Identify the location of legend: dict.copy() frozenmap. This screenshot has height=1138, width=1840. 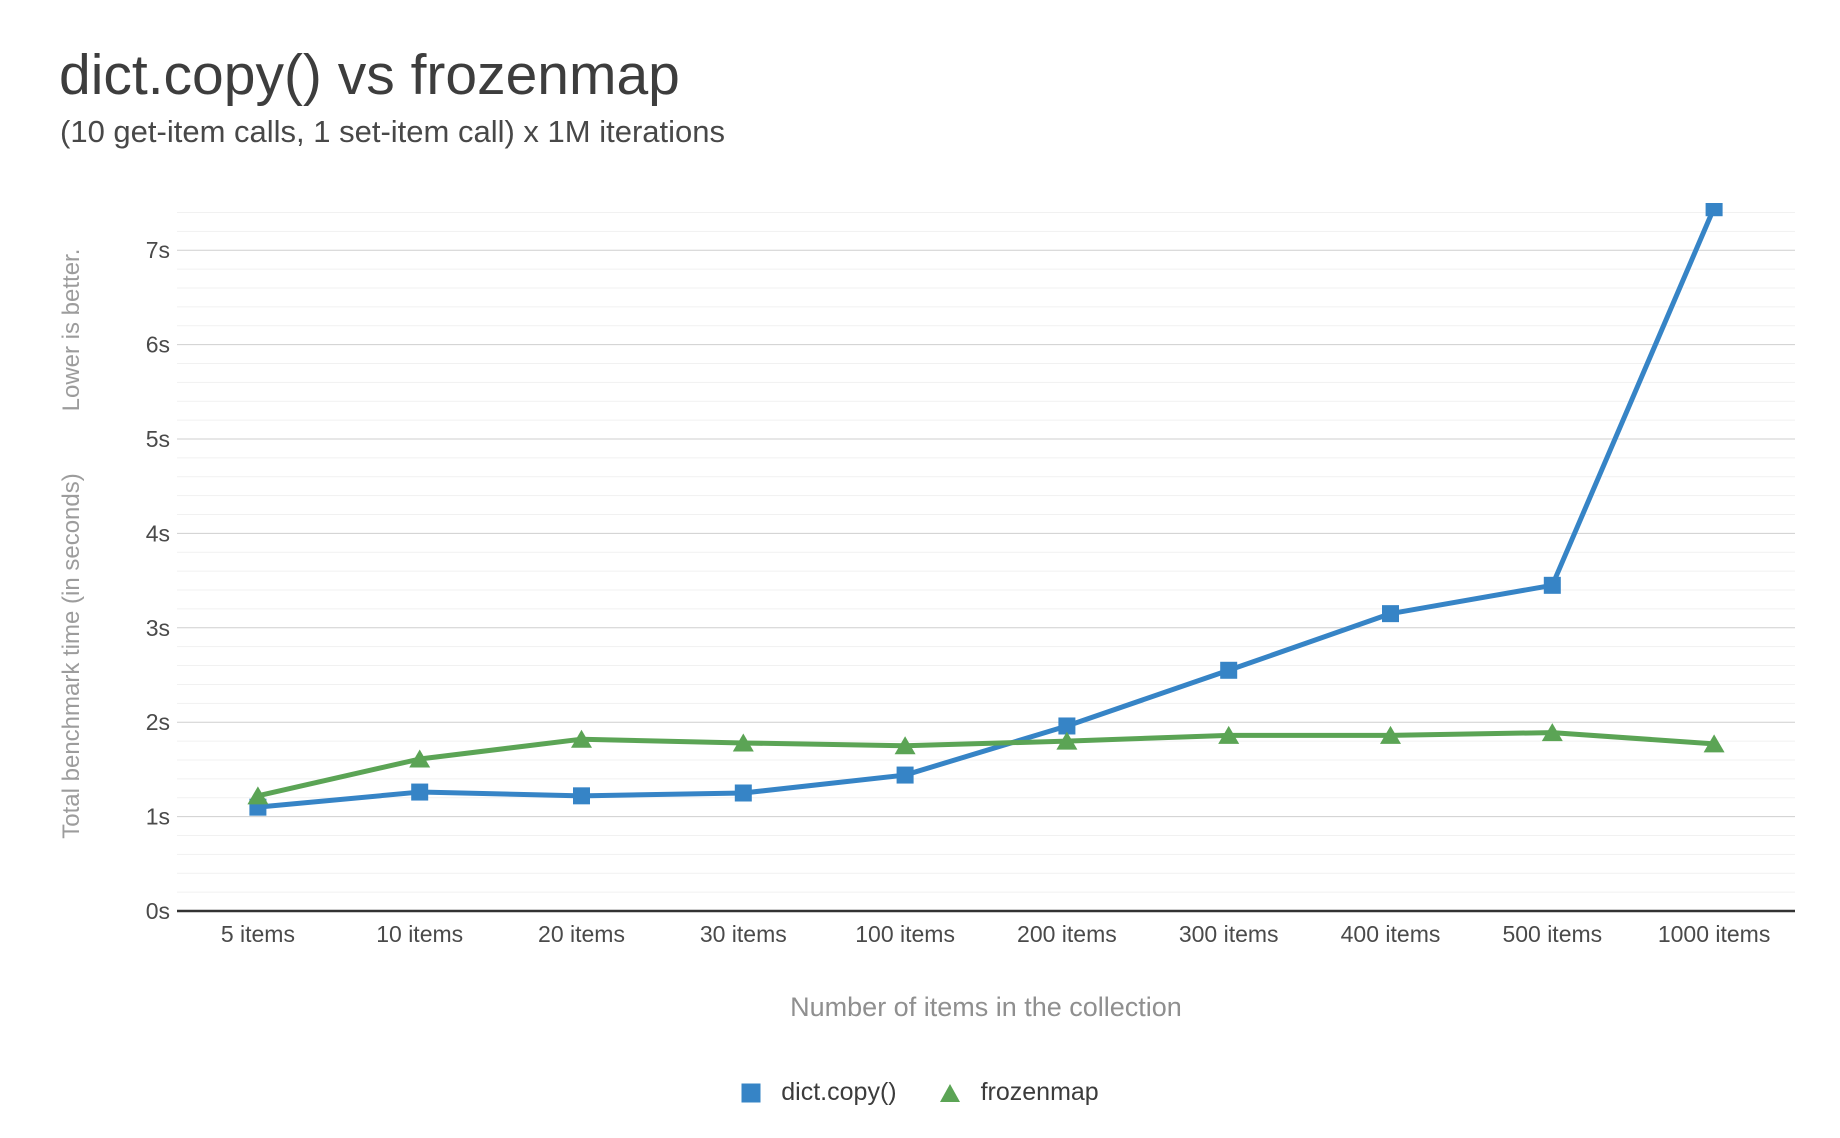
(920, 1092).